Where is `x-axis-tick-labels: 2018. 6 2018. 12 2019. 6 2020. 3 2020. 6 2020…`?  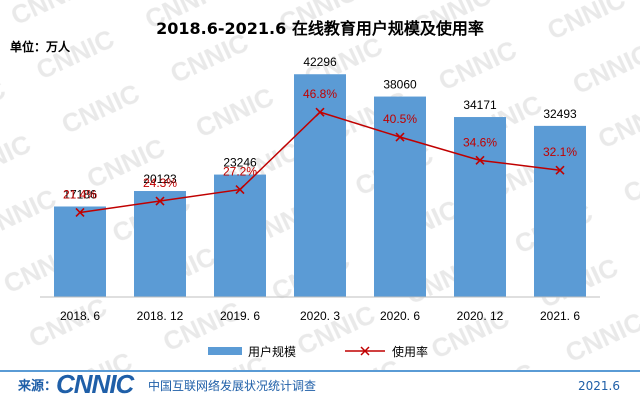 x-axis-tick-labels: 2018. 6 2018. 12 2019. 6 2020. 3 2020. 6 2020… is located at coordinates (320, 316).